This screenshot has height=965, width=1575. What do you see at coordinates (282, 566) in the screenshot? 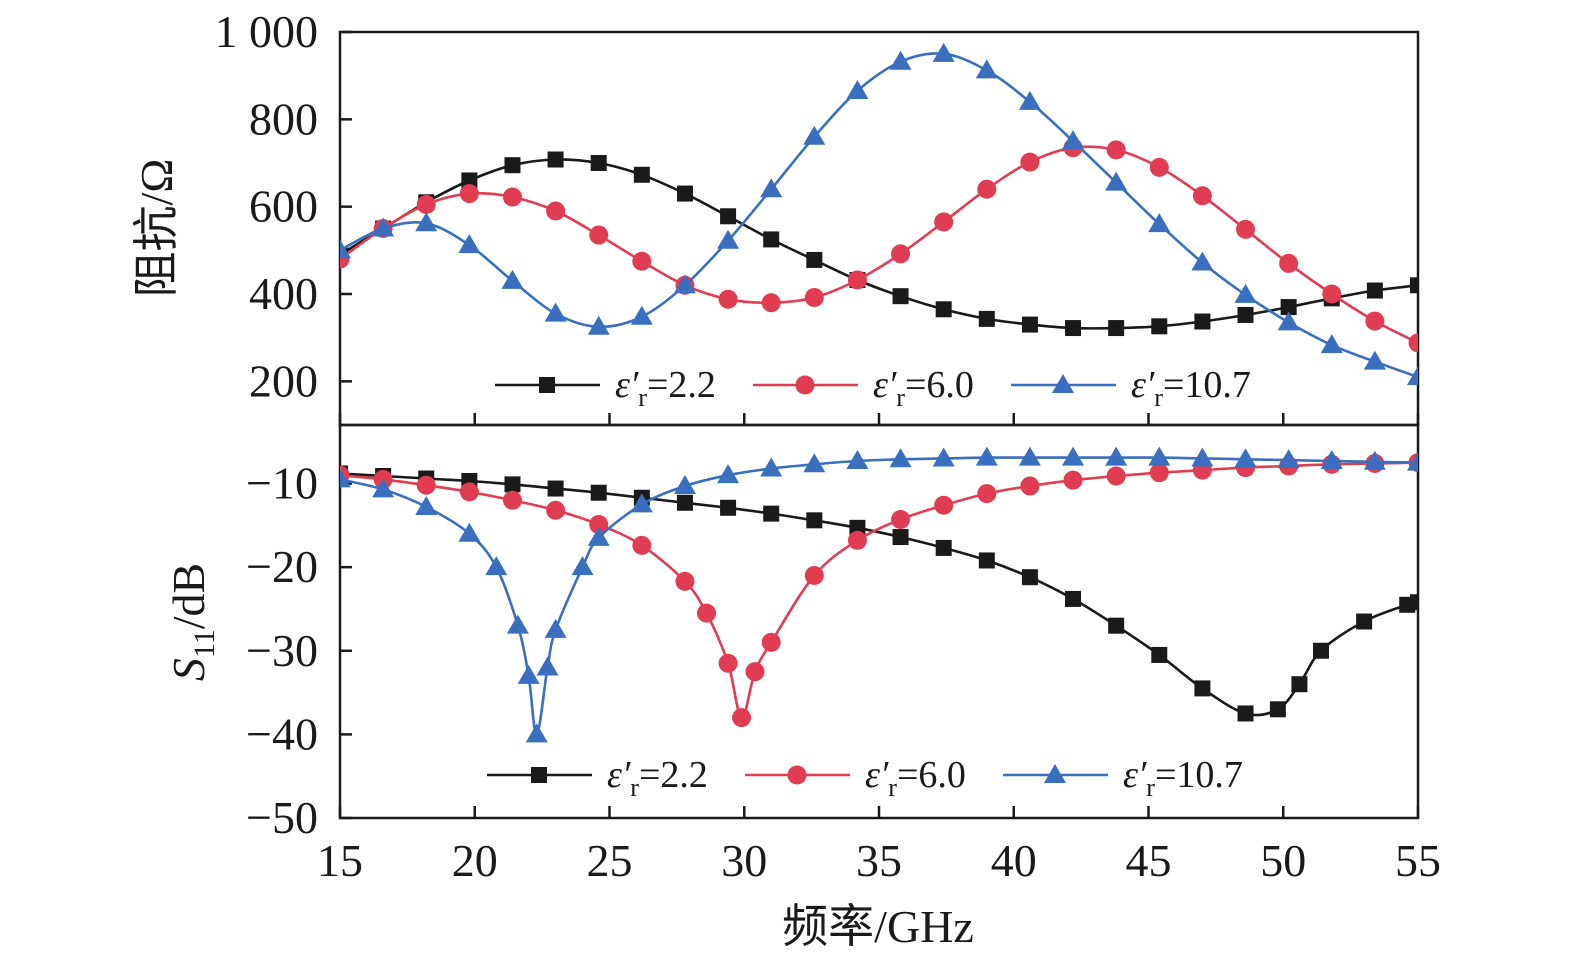
I see `bottom-y-tick-label-3: −20` at bounding box center [282, 566].